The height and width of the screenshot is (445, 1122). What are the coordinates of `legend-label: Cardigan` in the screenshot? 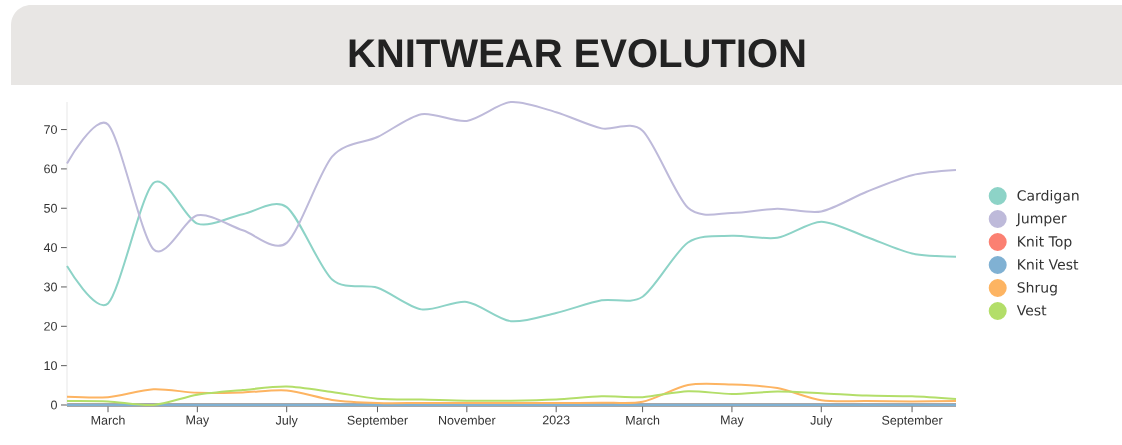 It's located at (1048, 196).